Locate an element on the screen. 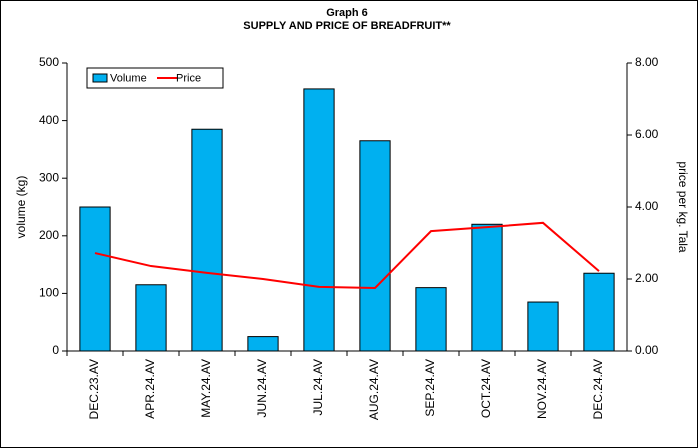 This screenshot has height=448, width=698. x-tick-label: MAY.24.AV is located at coordinates (206, 388).